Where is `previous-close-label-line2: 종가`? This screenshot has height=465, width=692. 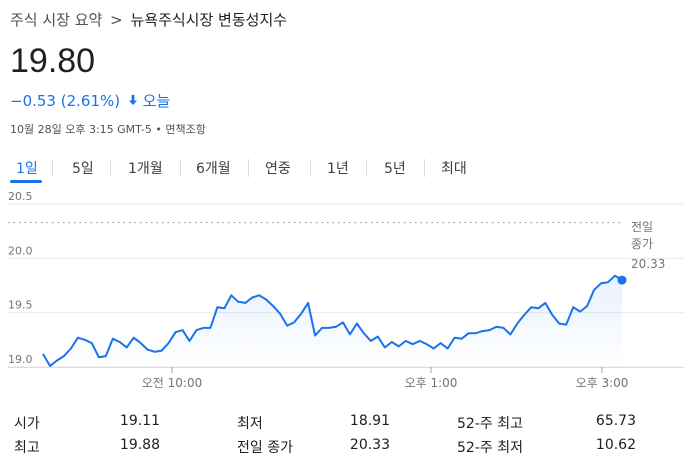 previous-close-label-line2: 종가 is located at coordinates (642, 244).